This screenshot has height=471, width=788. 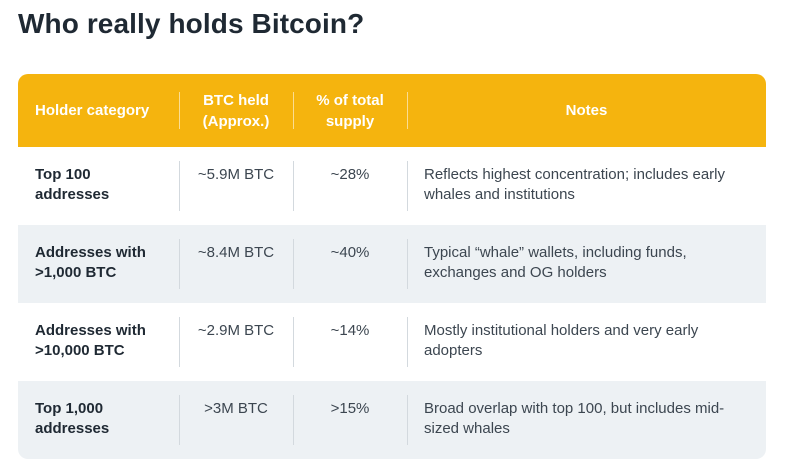 I want to click on header-notes: Notes, so click(x=586, y=110).